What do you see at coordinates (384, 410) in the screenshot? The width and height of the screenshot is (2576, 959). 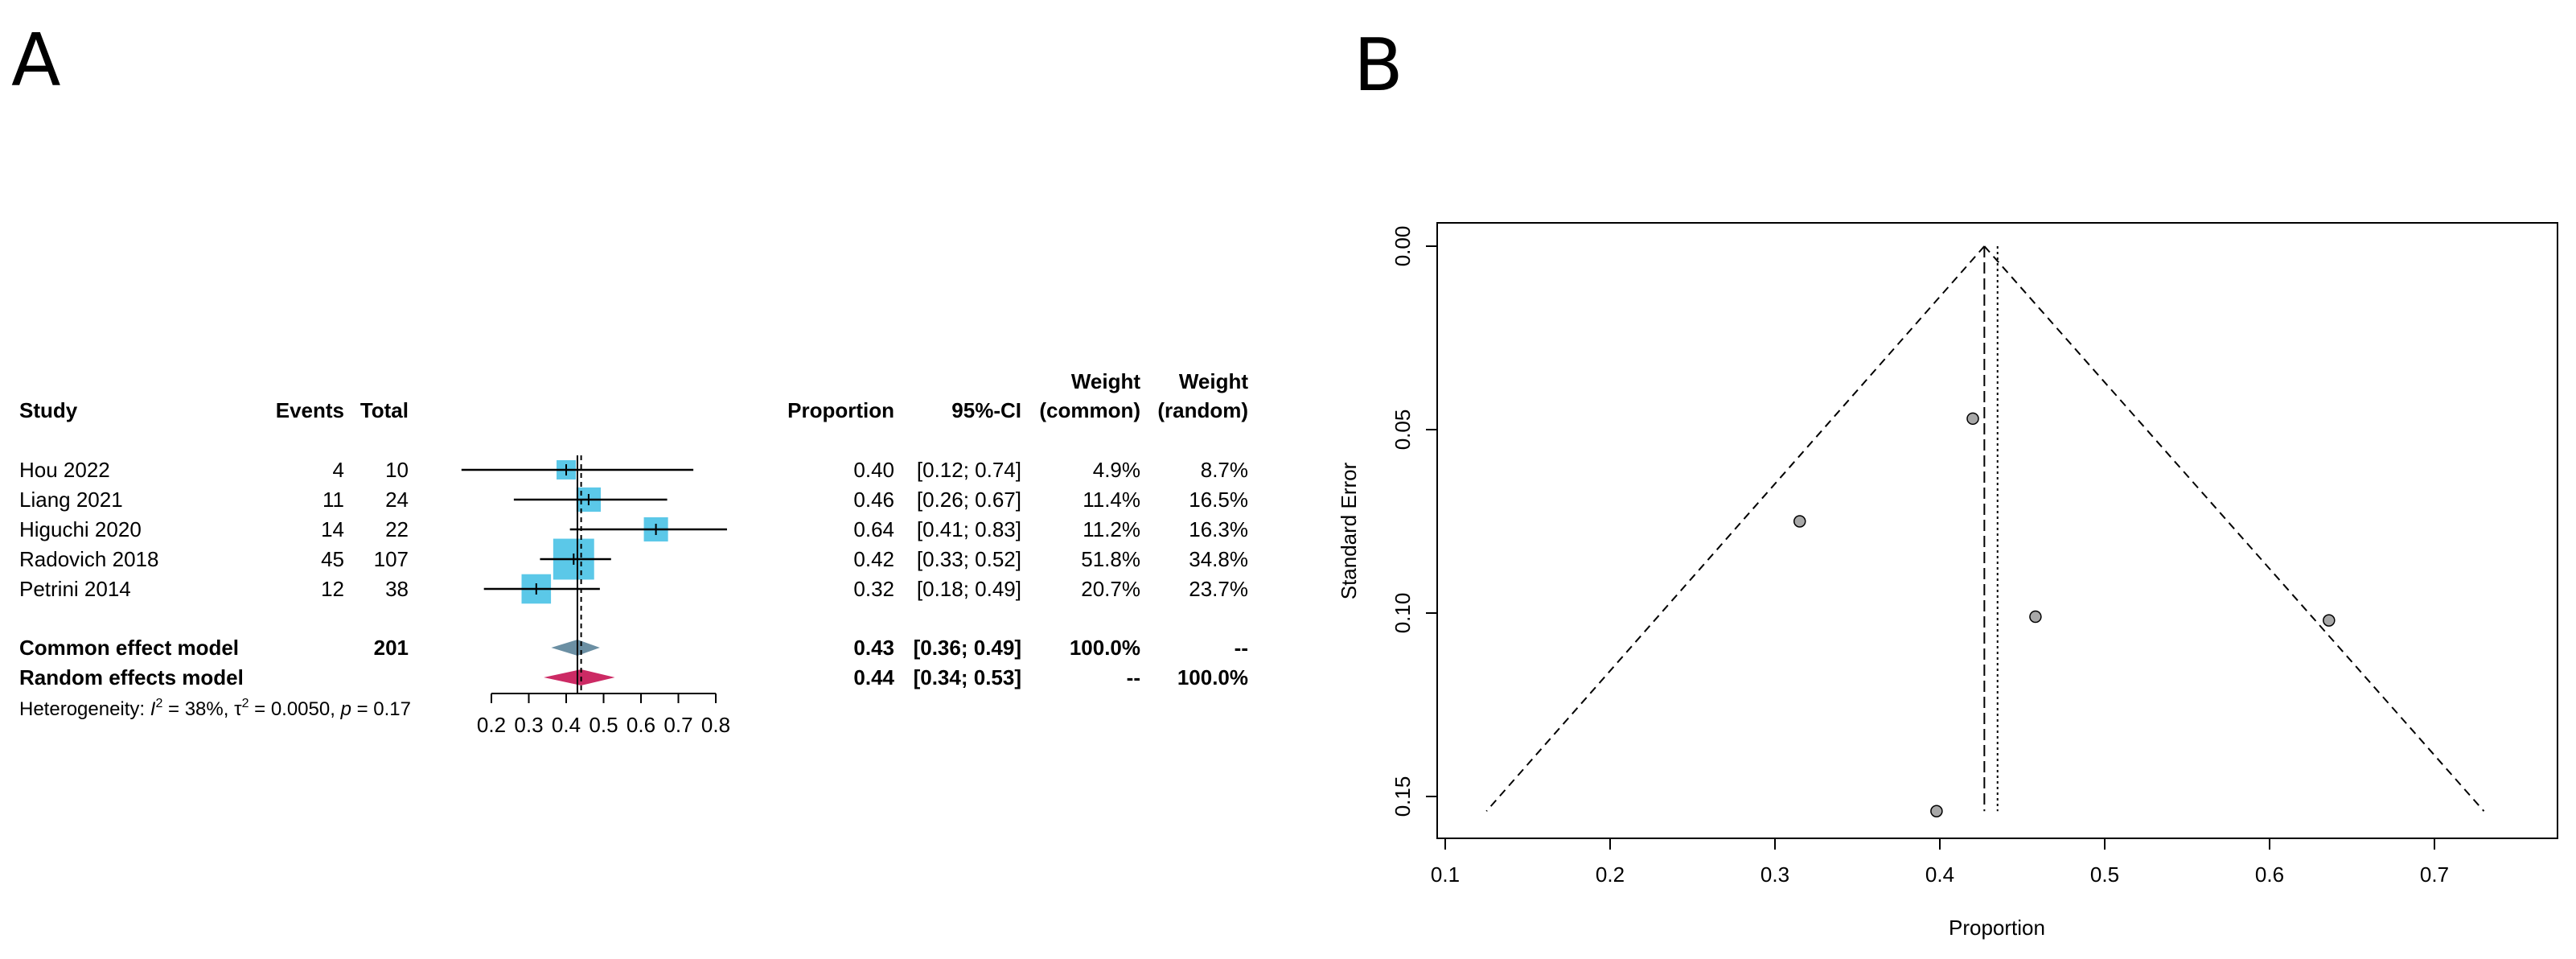 I see `total-header: Total` at bounding box center [384, 410].